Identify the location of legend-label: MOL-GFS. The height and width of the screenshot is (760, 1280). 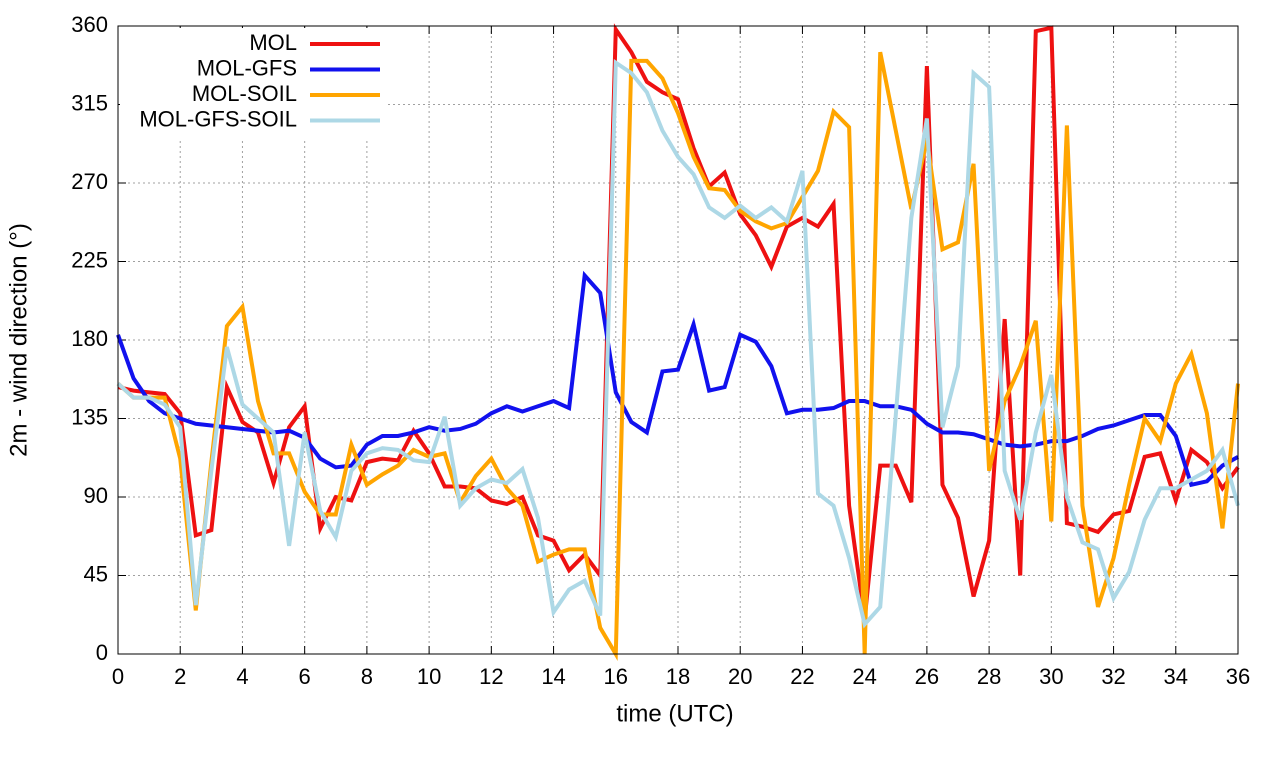
(247, 67).